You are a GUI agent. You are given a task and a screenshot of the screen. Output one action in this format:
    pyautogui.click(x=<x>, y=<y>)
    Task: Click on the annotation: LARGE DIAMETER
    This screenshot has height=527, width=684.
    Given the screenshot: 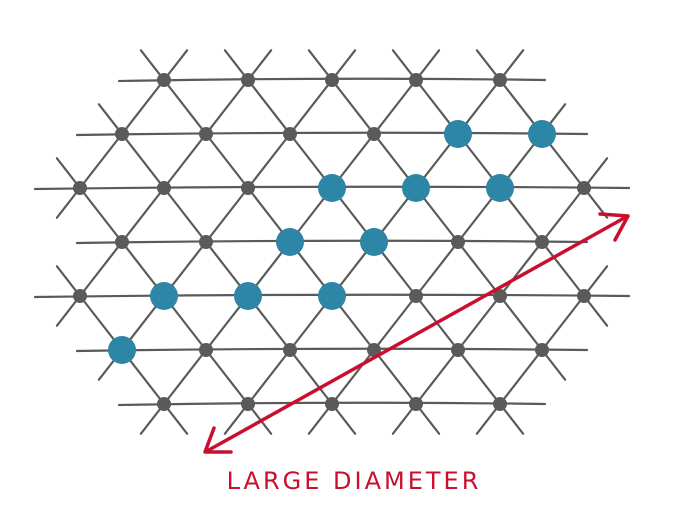 What is the action you would take?
    pyautogui.click(x=354, y=481)
    